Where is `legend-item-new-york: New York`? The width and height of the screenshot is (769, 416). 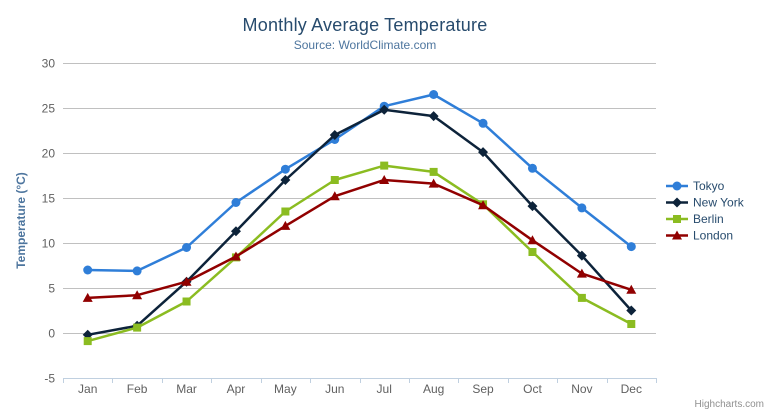
legend-item-new-york: New York is located at coordinates (705, 203).